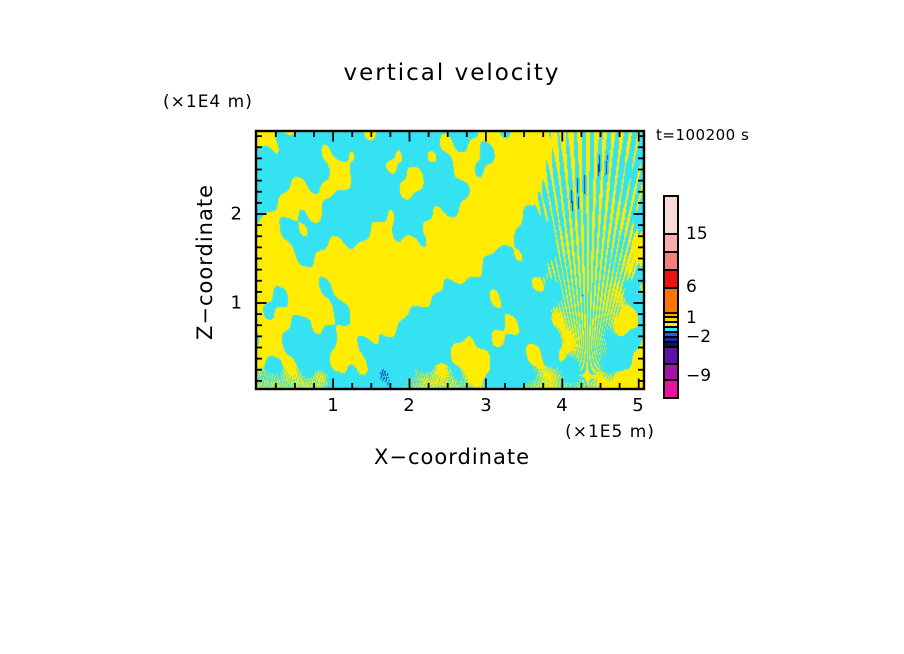 The height and width of the screenshot is (654, 904). I want to click on colorbar-label-15: 15, so click(697, 234).